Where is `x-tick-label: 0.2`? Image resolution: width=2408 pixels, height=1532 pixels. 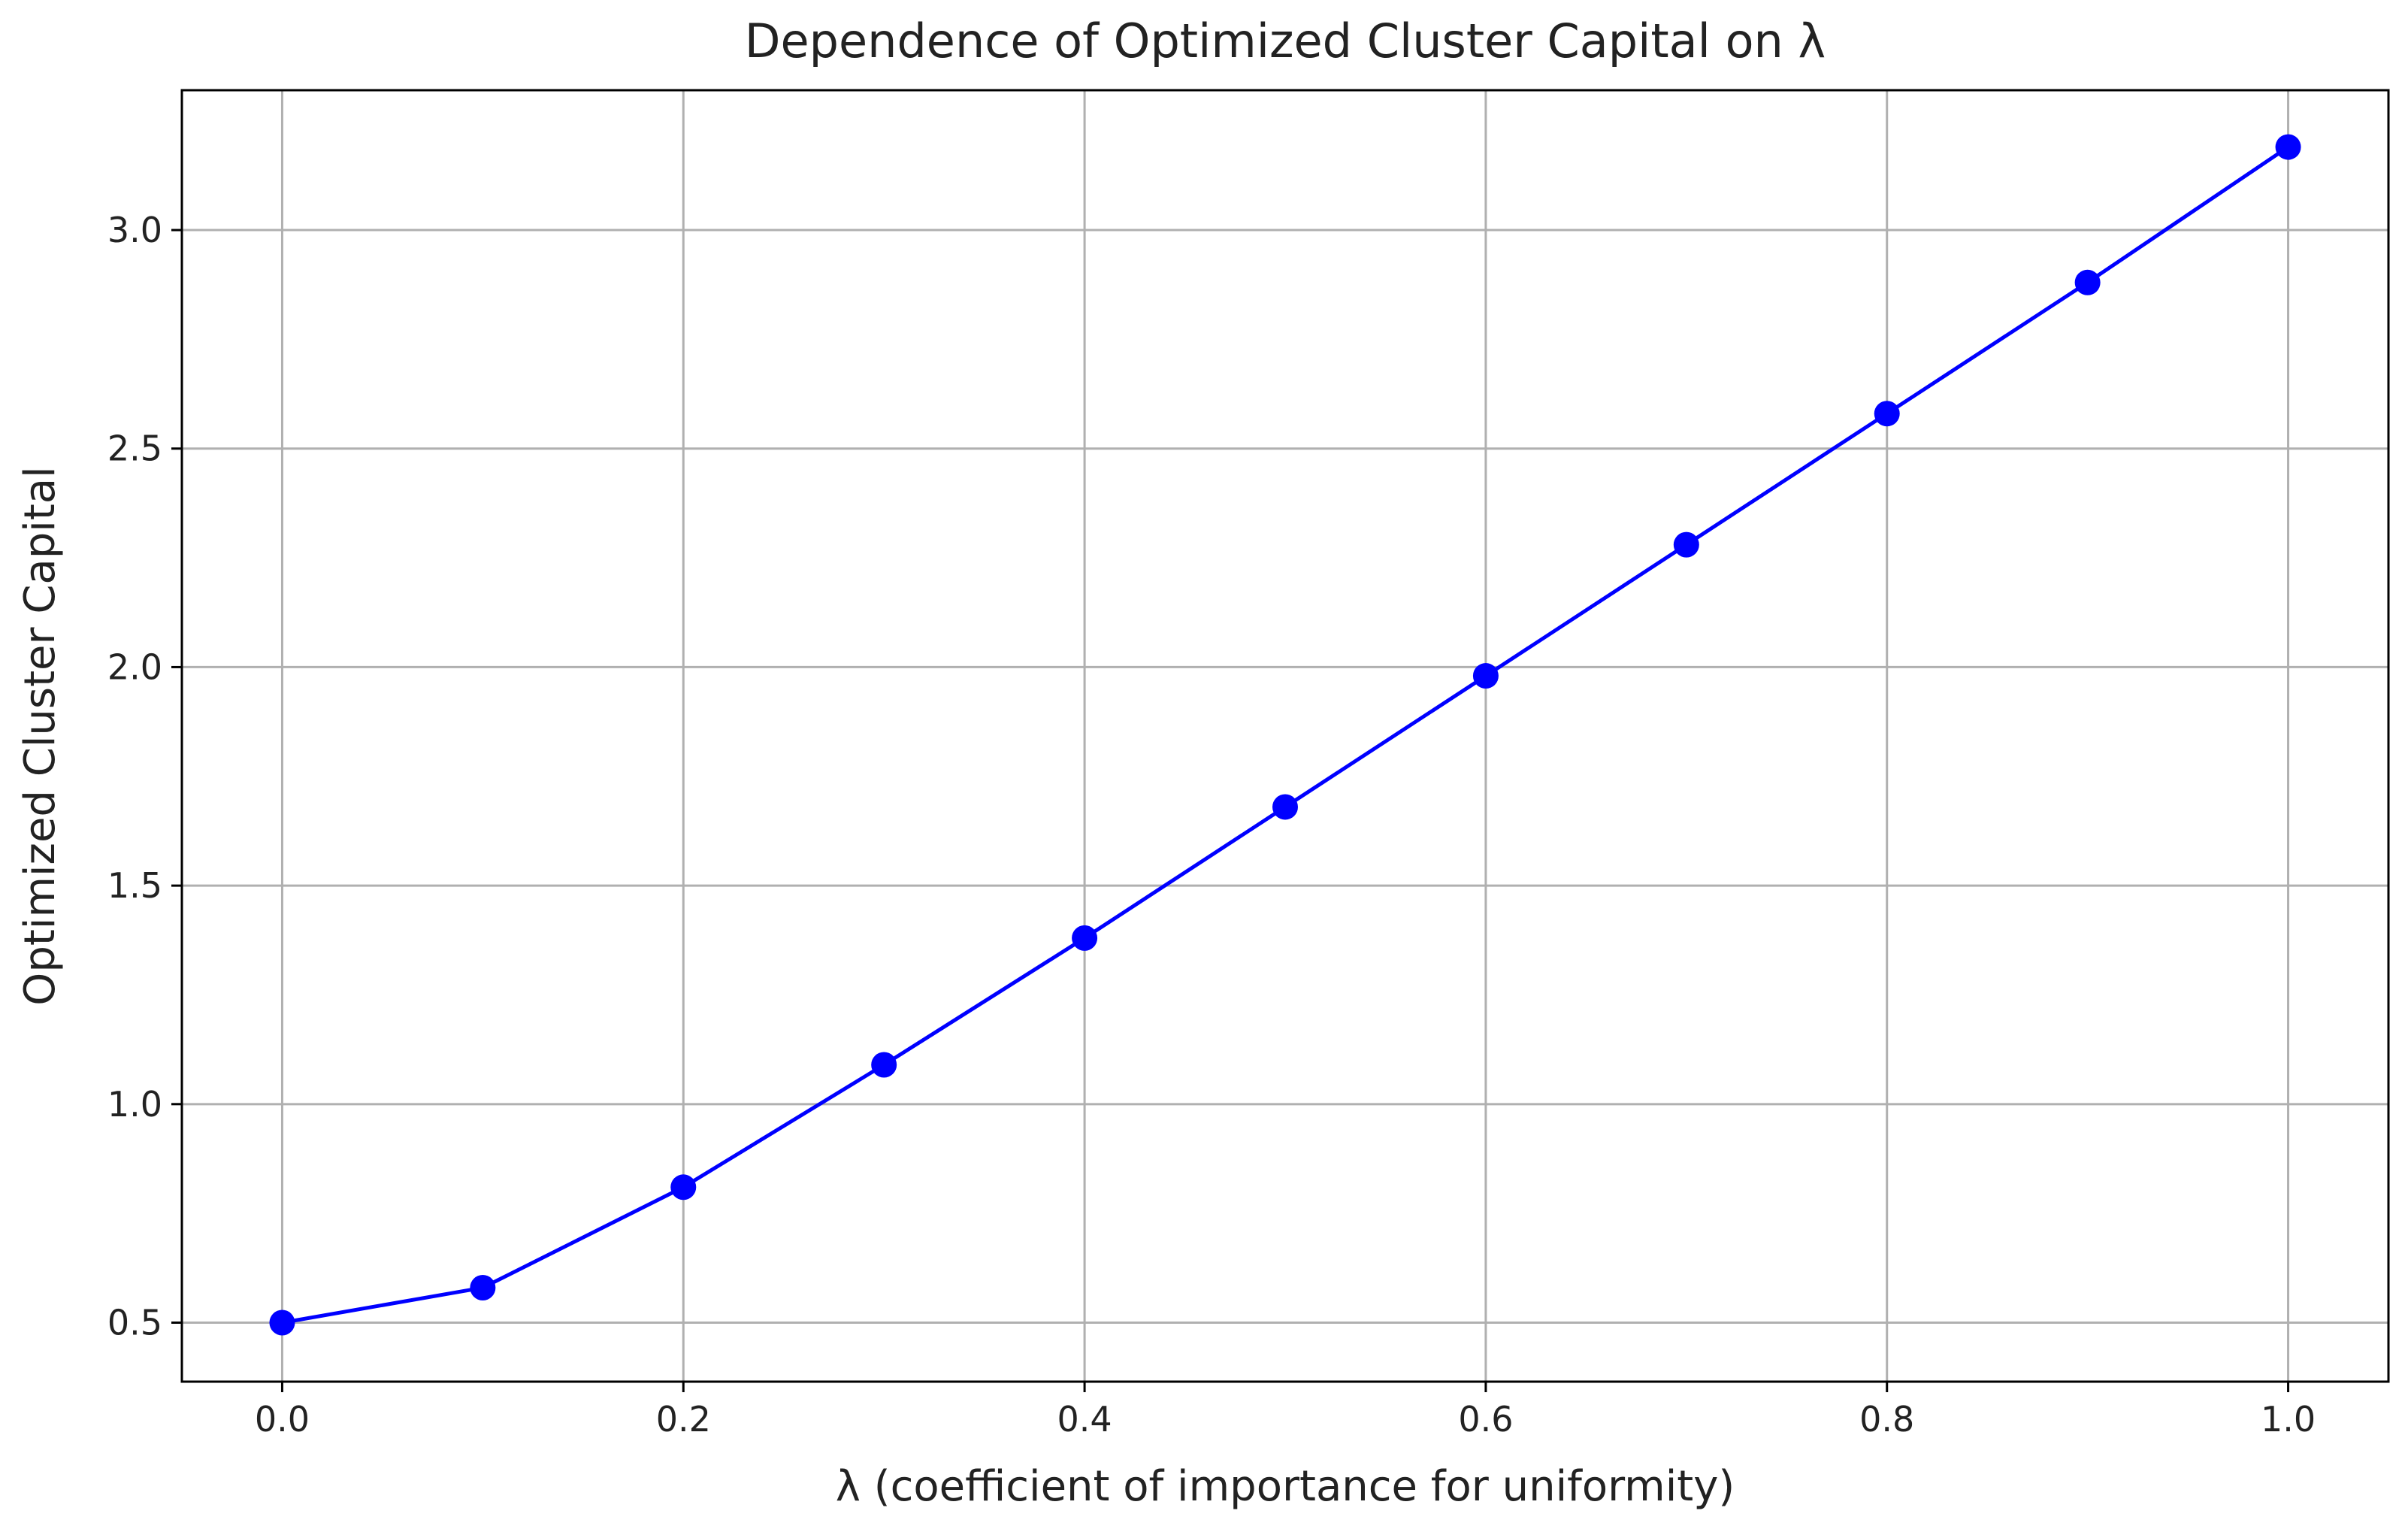
x-tick-label: 0.2 is located at coordinates (683, 1419).